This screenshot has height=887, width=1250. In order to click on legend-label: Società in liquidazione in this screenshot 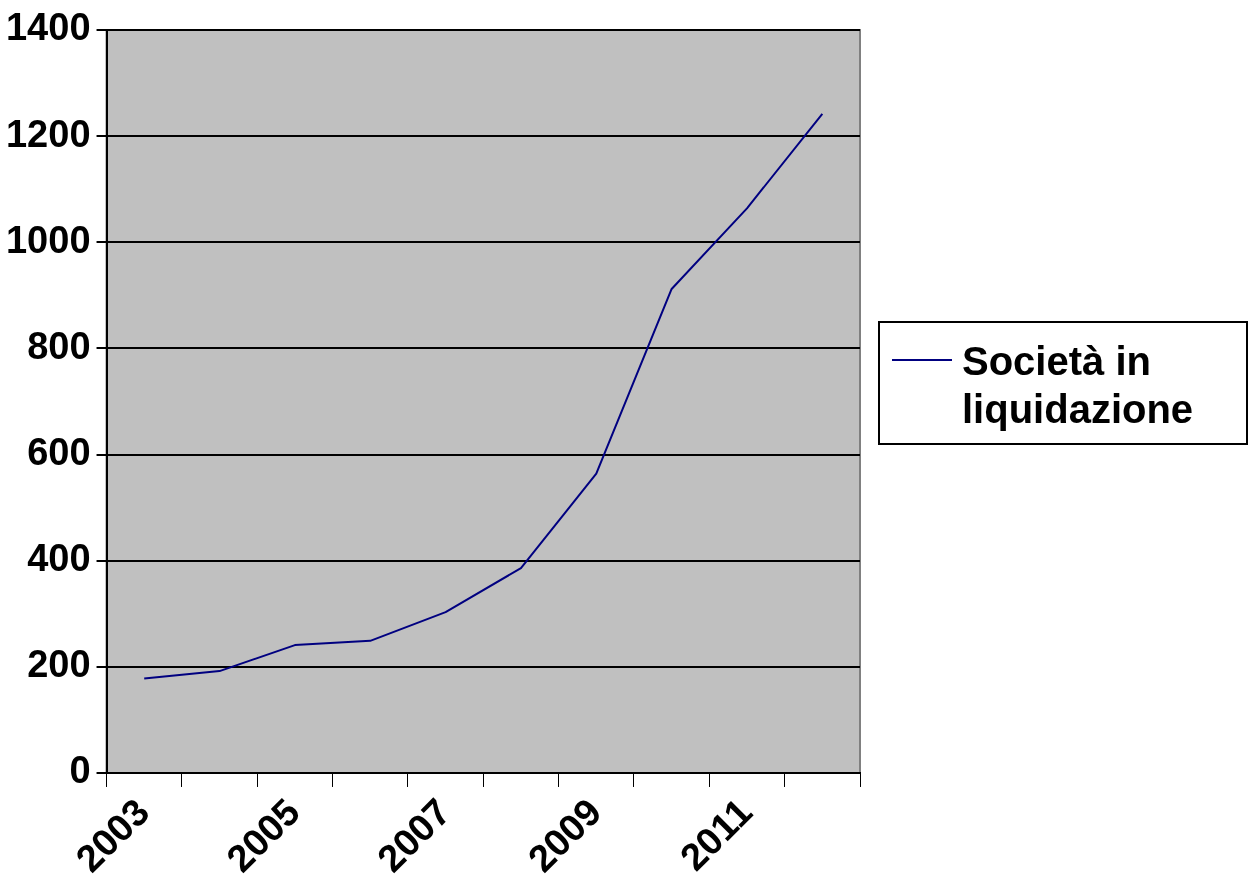, I will do `click(1078, 385)`.